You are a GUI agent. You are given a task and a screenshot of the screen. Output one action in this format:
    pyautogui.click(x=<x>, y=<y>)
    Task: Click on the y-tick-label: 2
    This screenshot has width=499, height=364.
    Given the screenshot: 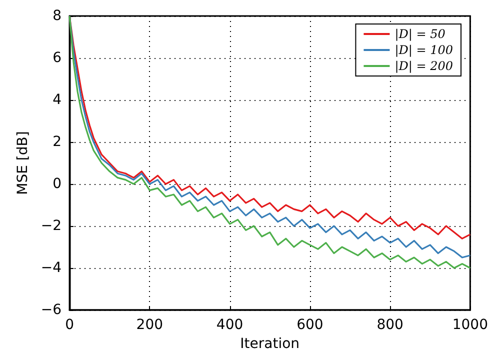 What is the action you would take?
    pyautogui.click(x=57, y=142)
    